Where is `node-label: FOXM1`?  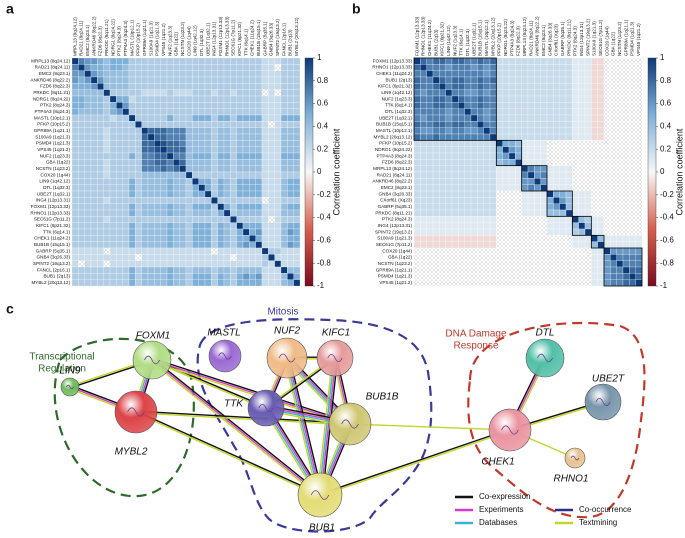 node-label: FOXM1 is located at coordinates (153, 336).